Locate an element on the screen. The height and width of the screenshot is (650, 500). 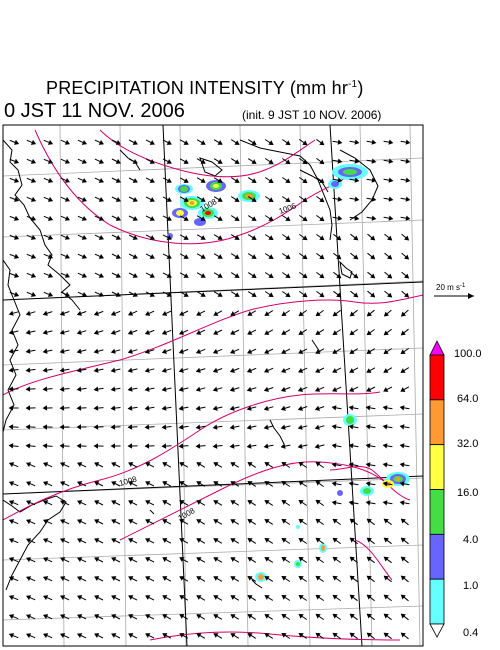
contour-label: 1006 is located at coordinates (288, 208).